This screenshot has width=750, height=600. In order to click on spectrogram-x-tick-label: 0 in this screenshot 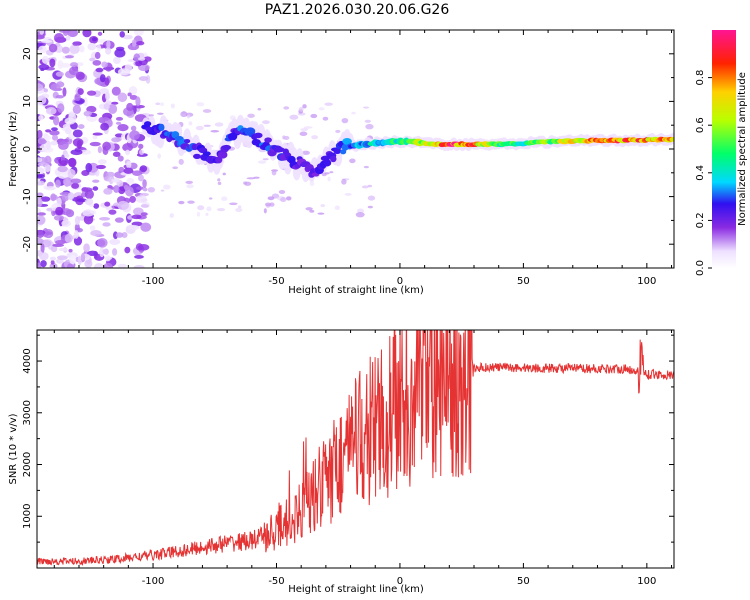, I will do `click(400, 281)`.